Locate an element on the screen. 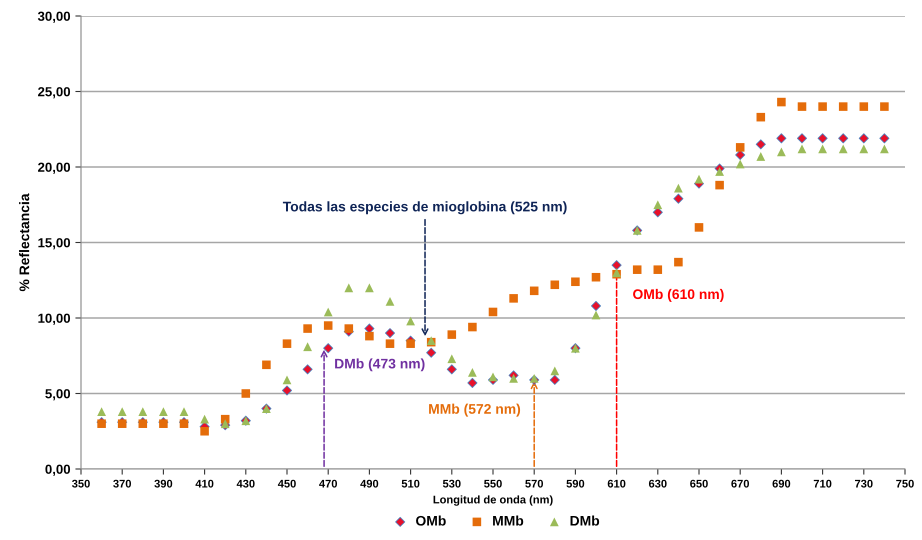 This screenshot has height=540, width=922. x-tick-label: 370 is located at coordinates (122, 484).